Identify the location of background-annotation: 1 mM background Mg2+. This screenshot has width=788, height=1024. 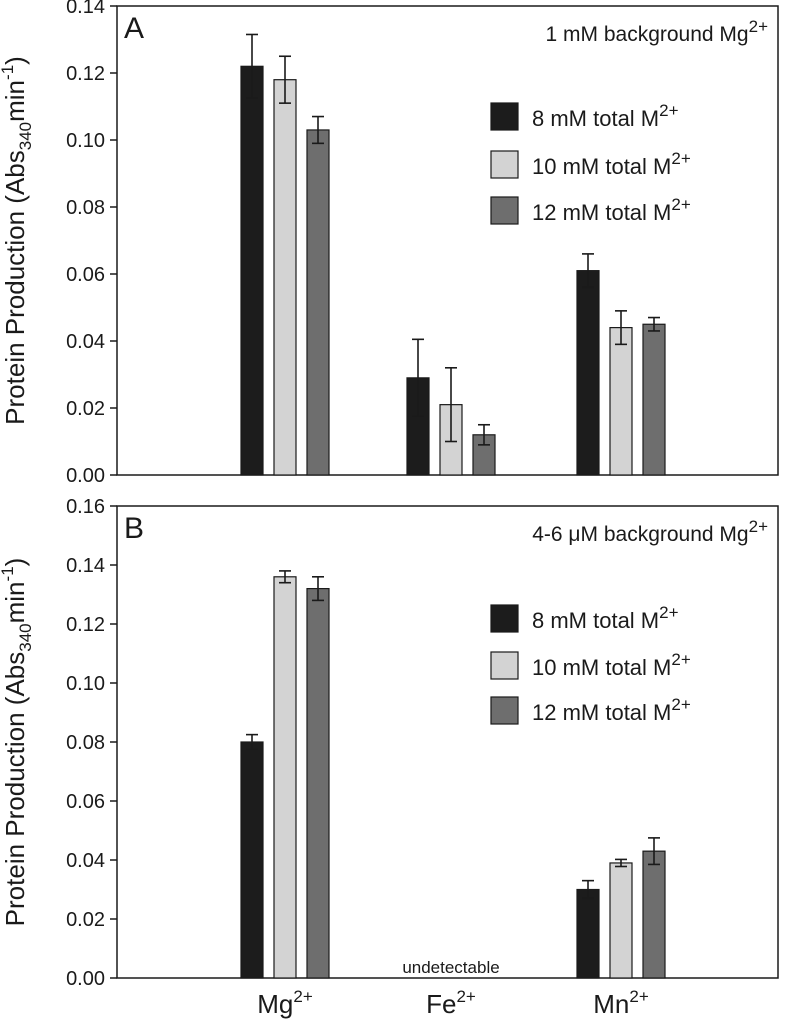
(657, 31).